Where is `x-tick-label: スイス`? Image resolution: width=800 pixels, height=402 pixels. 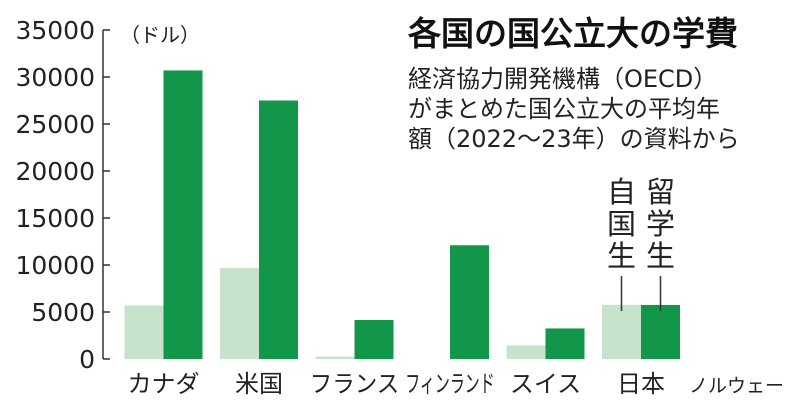 x-tick-label: スイス is located at coordinates (545, 384).